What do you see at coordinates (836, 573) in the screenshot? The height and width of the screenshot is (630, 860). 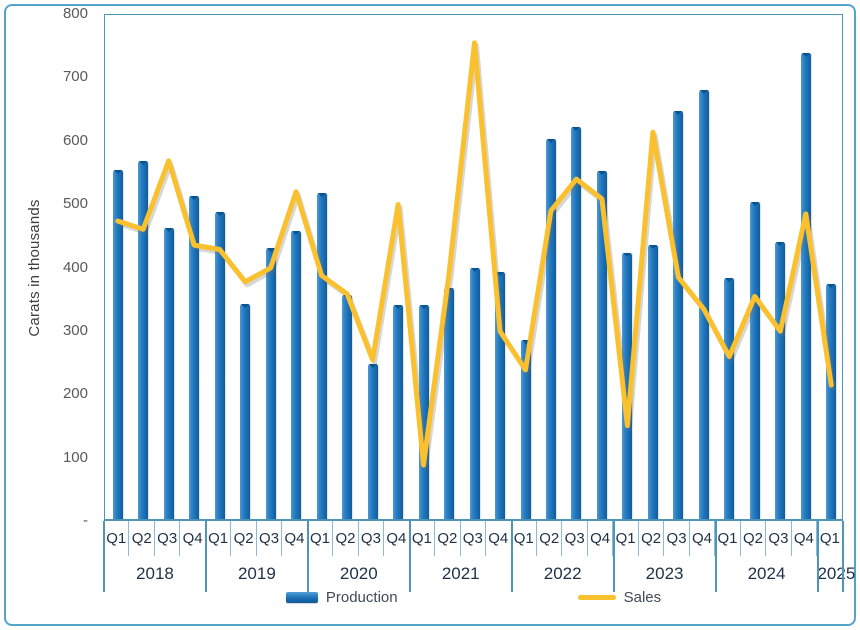 I see `year-label: 2025` at bounding box center [836, 573].